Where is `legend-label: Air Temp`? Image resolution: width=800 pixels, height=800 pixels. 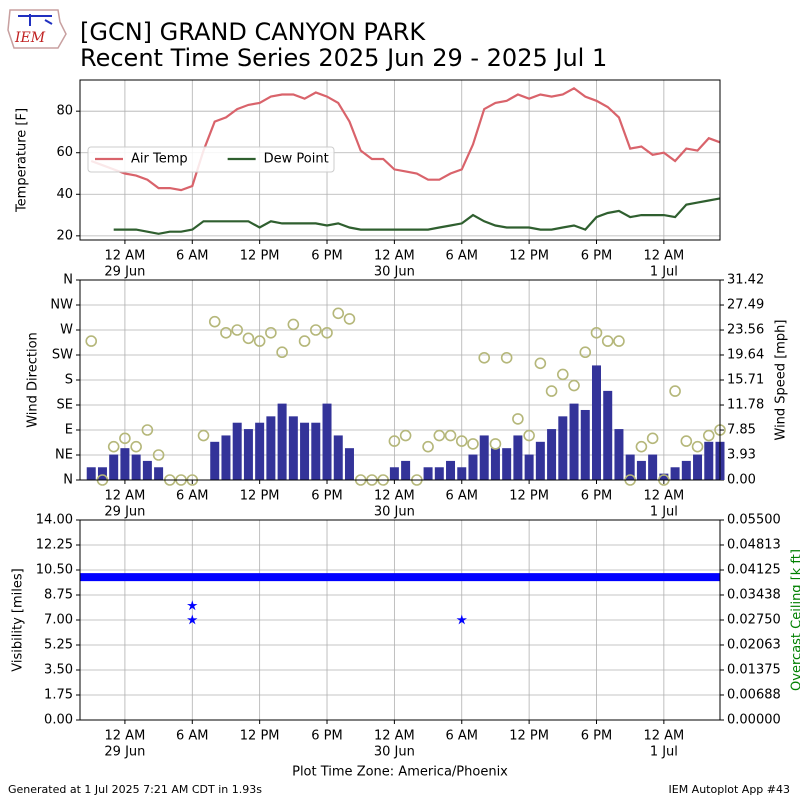
legend-label: Air Temp is located at coordinates (159, 159).